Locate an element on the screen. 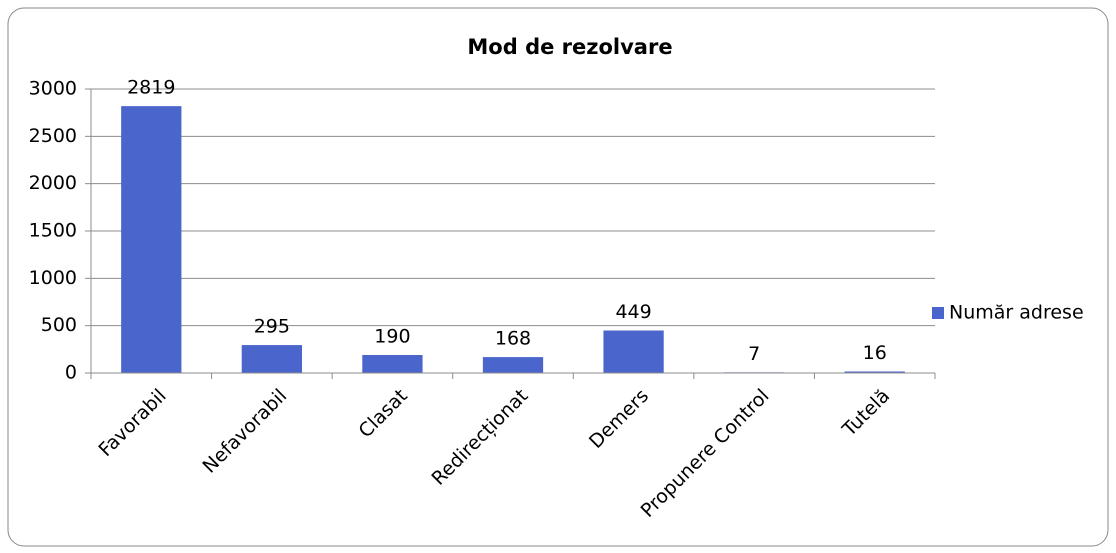 This screenshot has height=553, width=1116. data-label: 190 is located at coordinates (392, 337).